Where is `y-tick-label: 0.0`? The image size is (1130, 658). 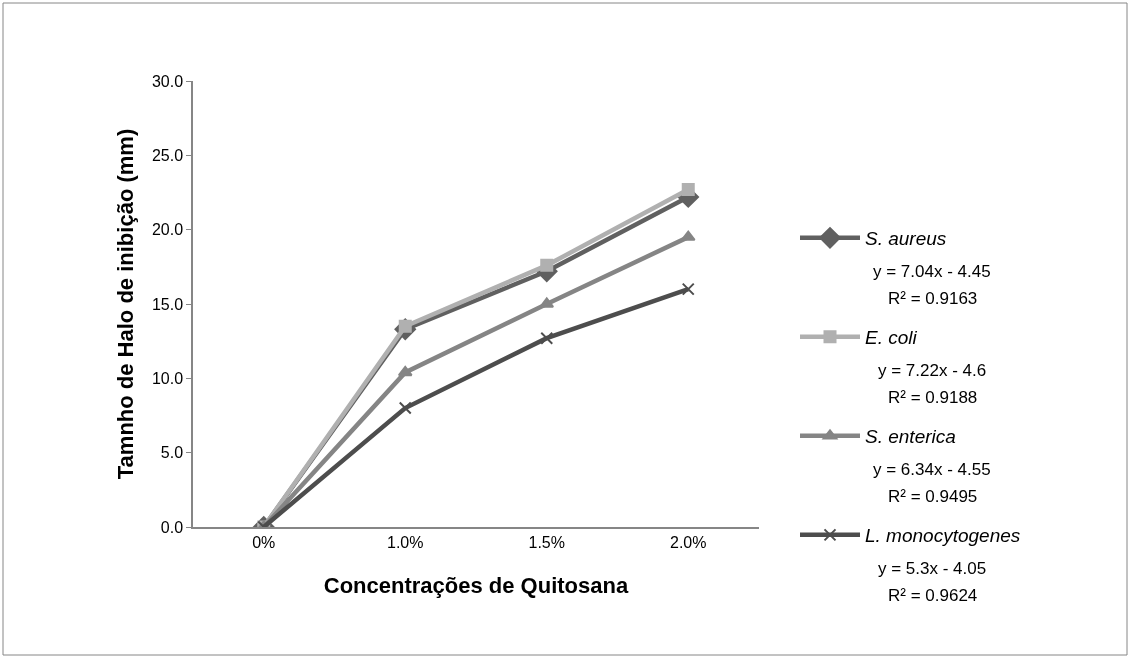 y-tick-label: 0.0 is located at coordinates (172, 527).